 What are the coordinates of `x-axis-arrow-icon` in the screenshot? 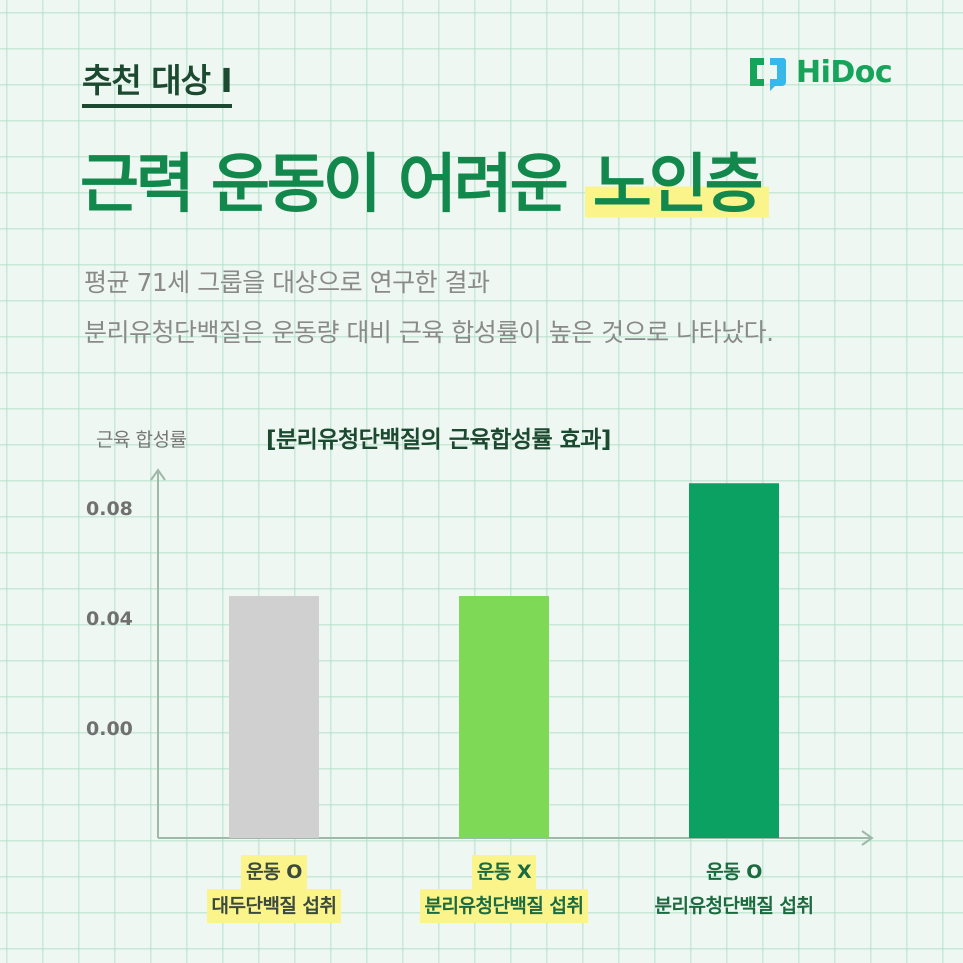 It's located at (867, 838).